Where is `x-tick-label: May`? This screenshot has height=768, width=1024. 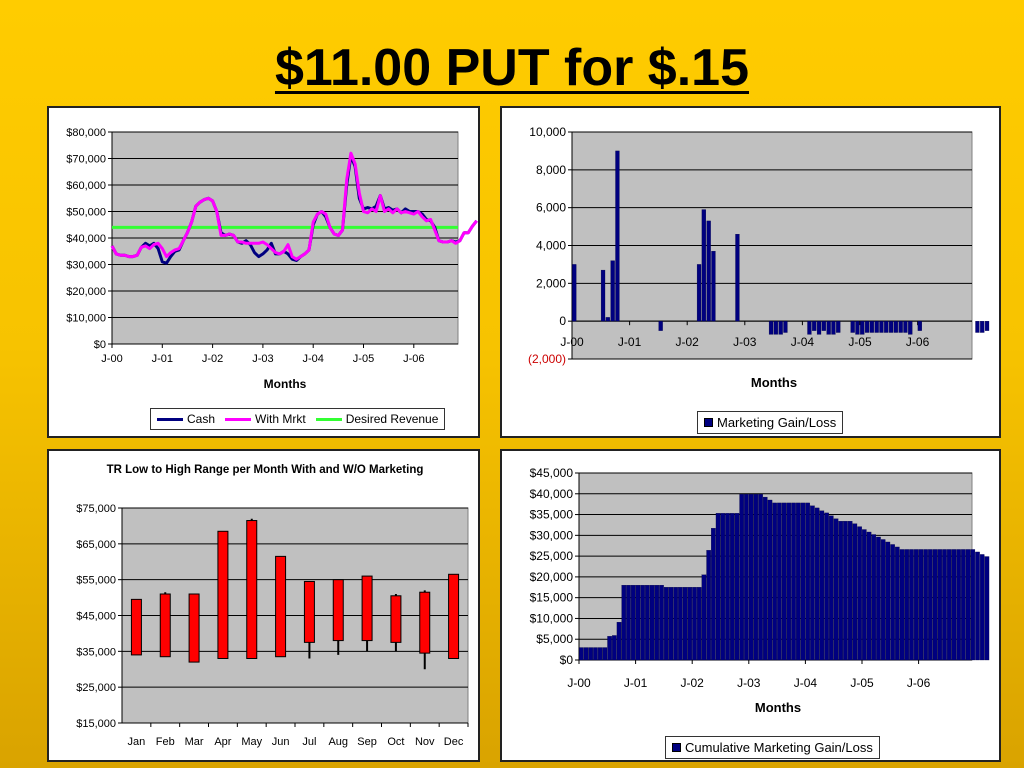
x-tick-label: May is located at coordinates (251, 742).